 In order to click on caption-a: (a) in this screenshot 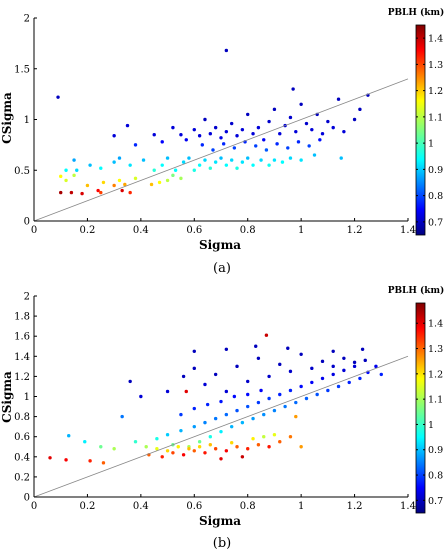, I will do `click(222, 268)`.